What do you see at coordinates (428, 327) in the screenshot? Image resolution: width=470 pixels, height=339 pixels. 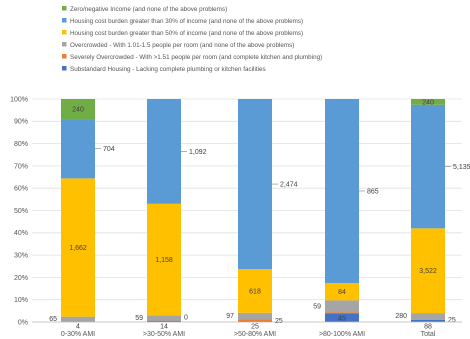 I see `data-label: 88` at bounding box center [428, 327].